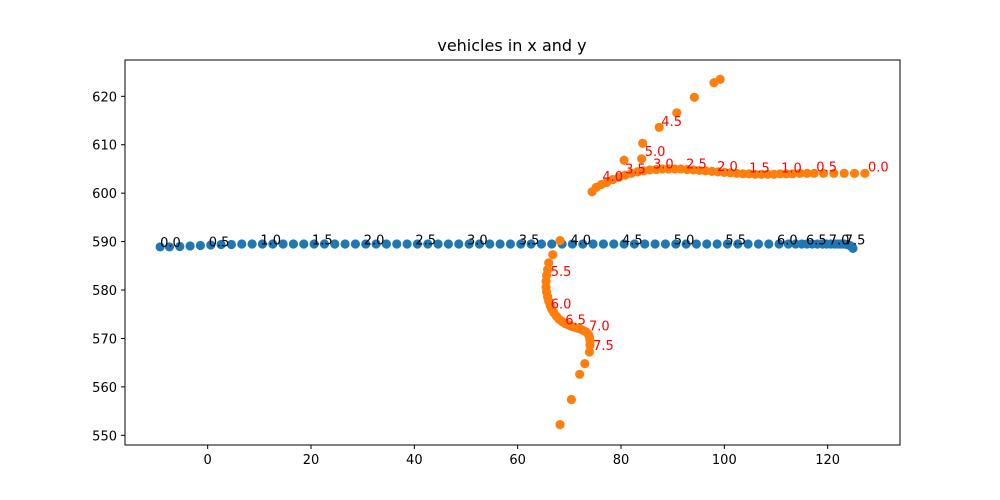 Image resolution: width=1000 pixels, height=500 pixels. I want to click on series-2-time-label: 6.0, so click(561, 304).